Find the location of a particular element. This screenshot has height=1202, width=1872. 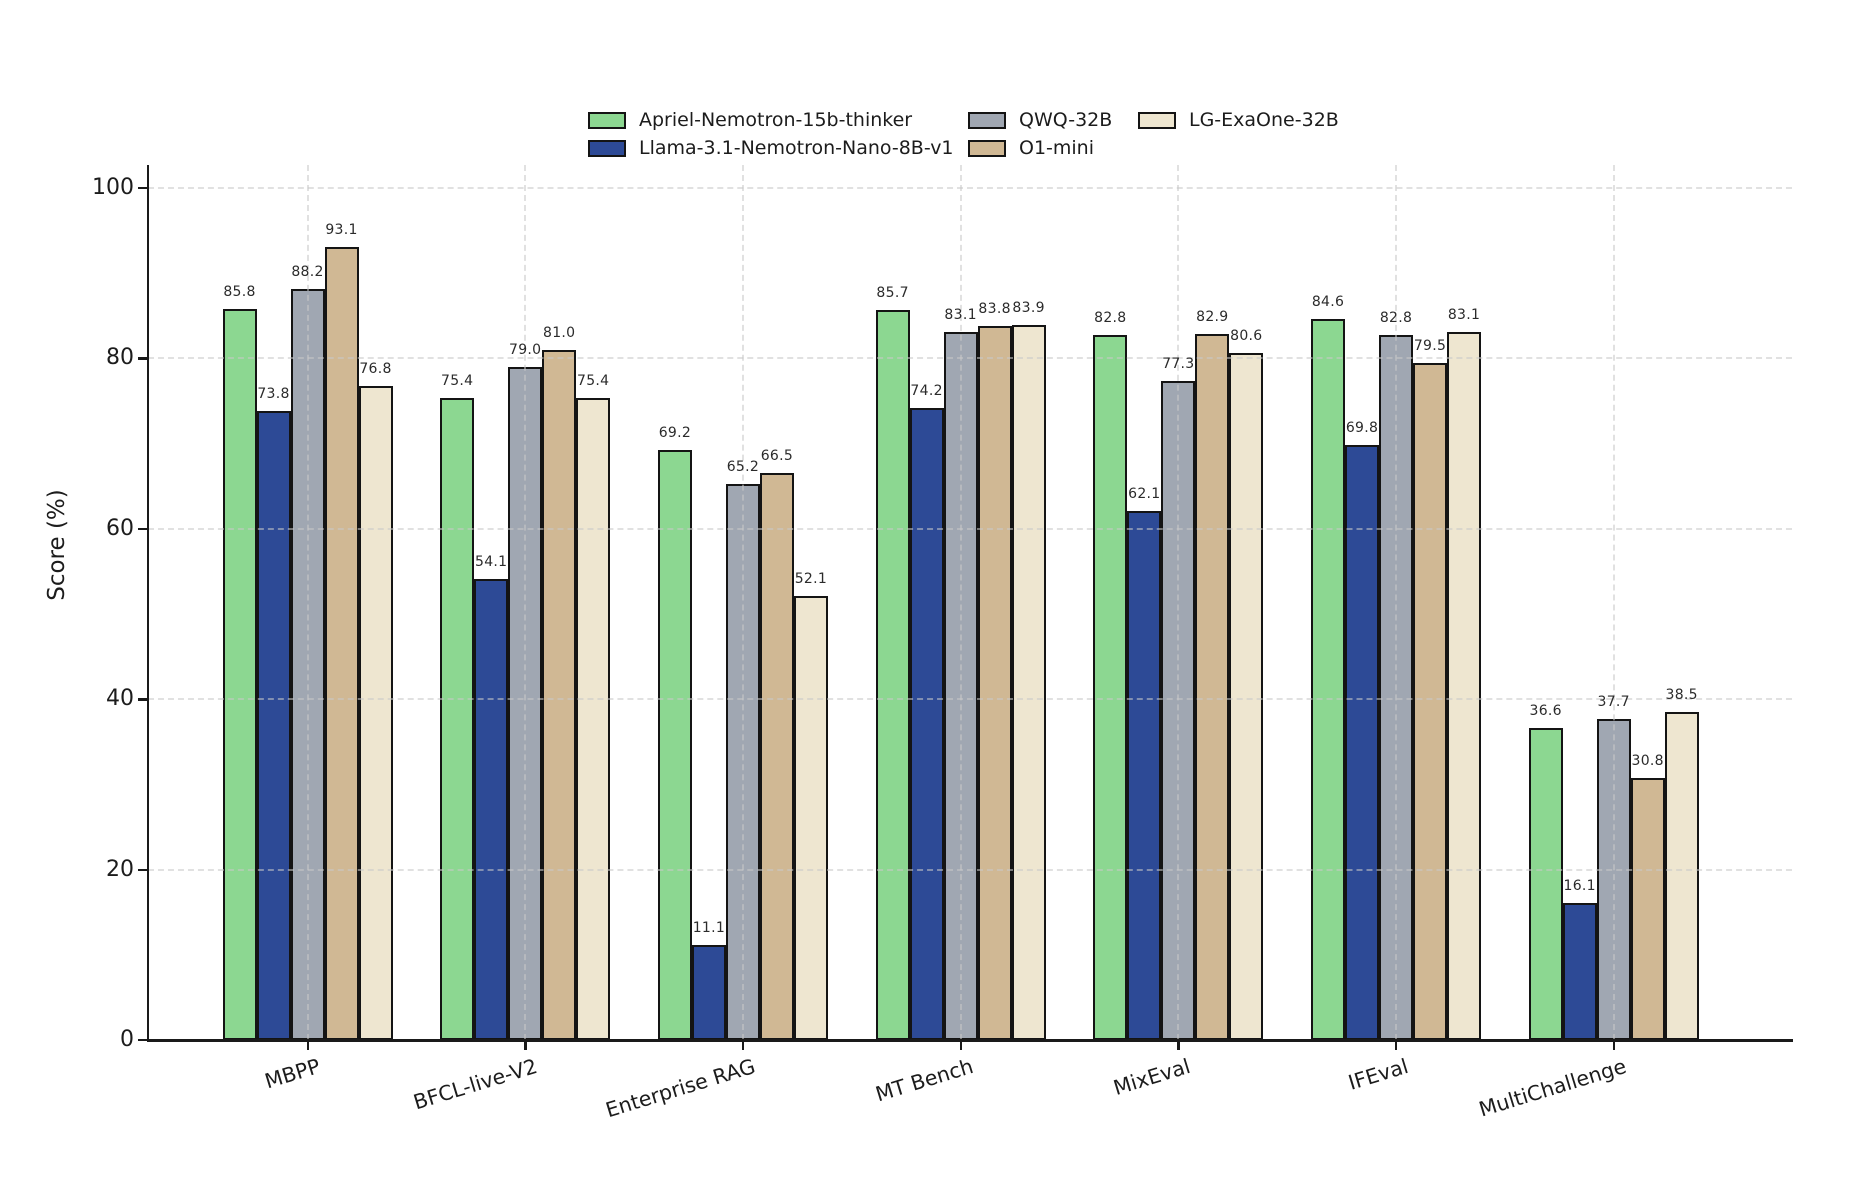

x-tick-label: Enterprise RAG is located at coordinates (680, 1088).